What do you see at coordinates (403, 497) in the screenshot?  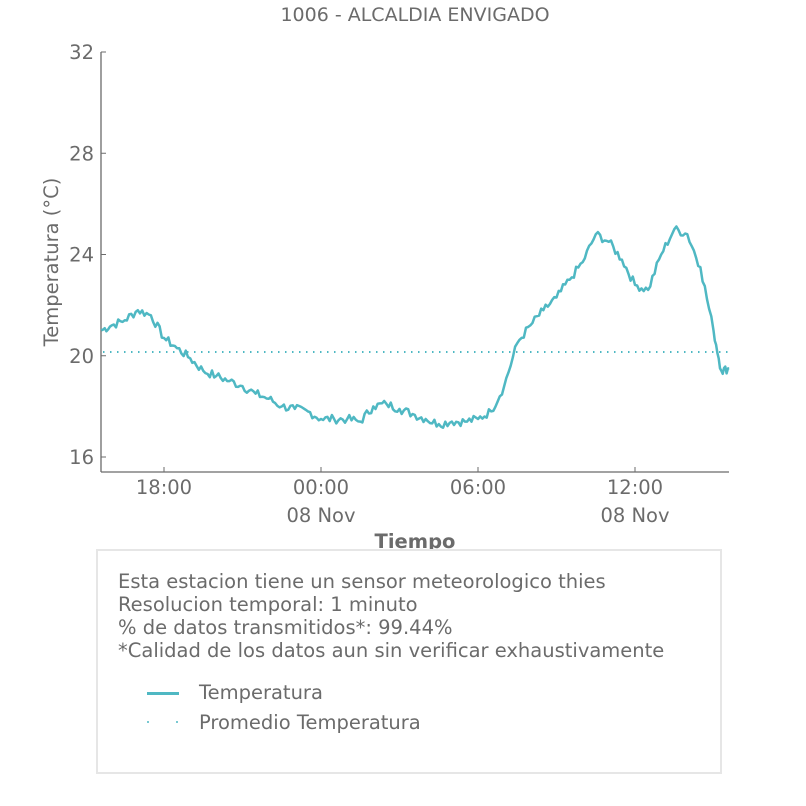 I see `x-ticks: 18:00 00:00 08 Nov 06:00 12:00 08 Nov` at bounding box center [403, 497].